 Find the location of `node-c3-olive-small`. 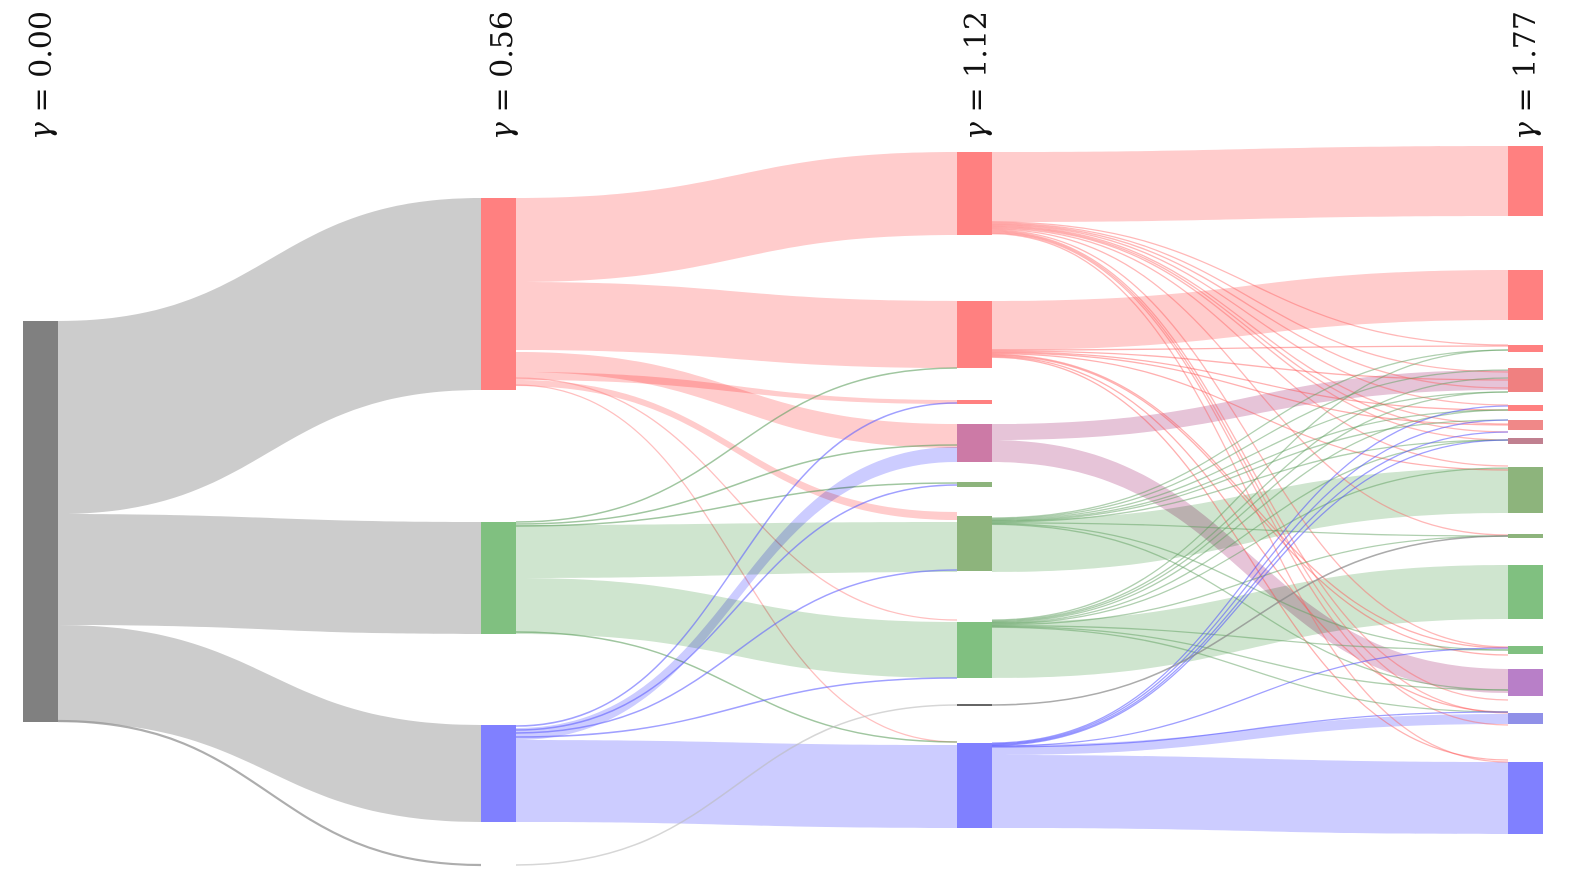

node-c3-olive-small is located at coordinates (1525, 536).